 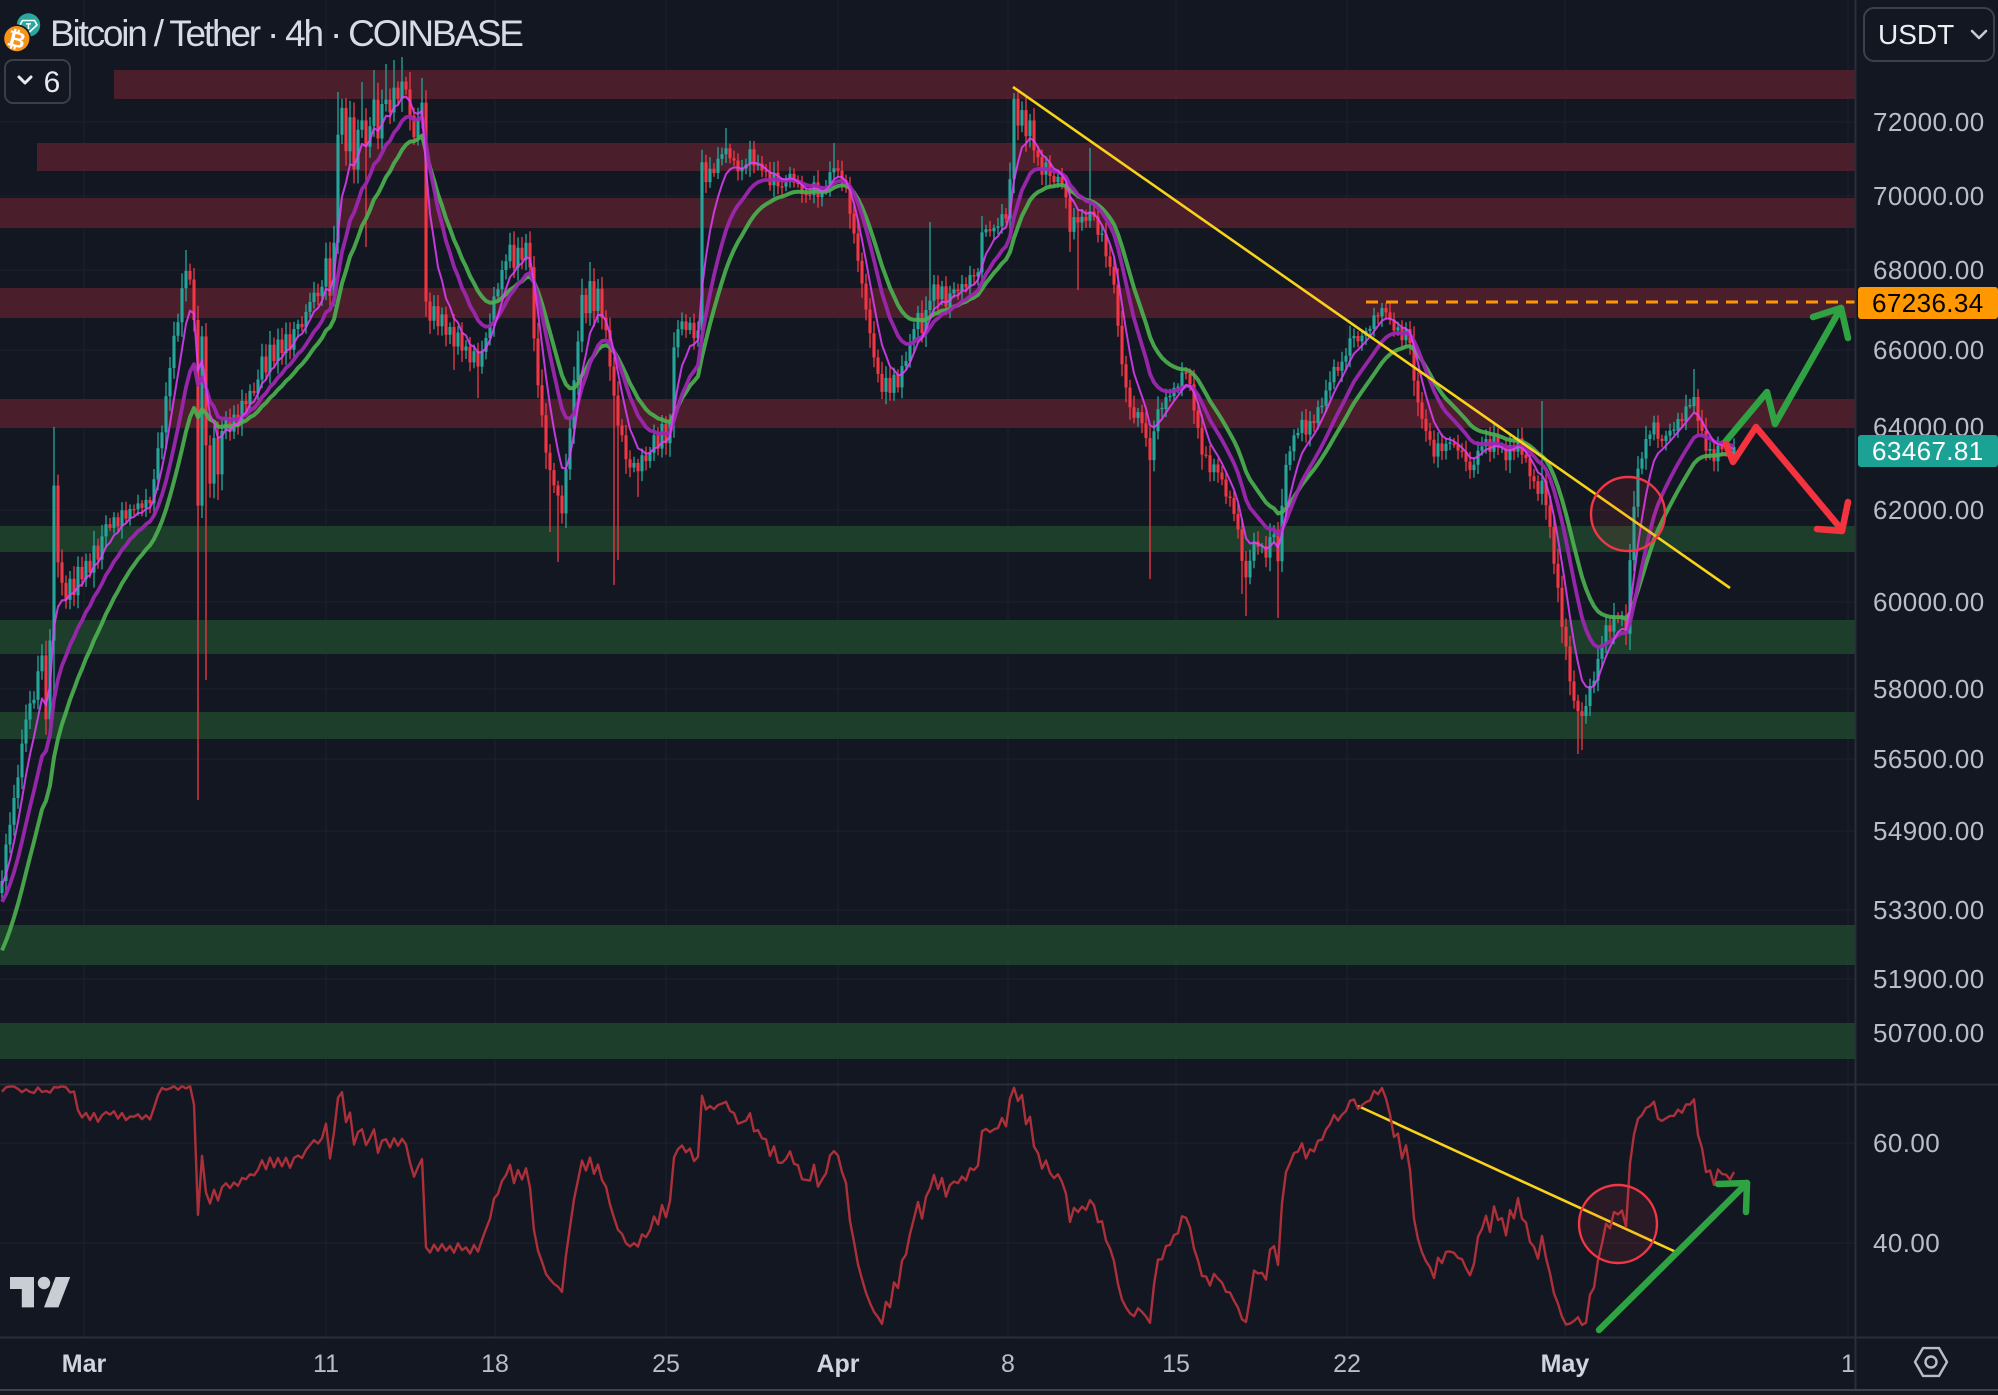 I want to click on svg-text: 60000.00, so click(x=1929, y=602).